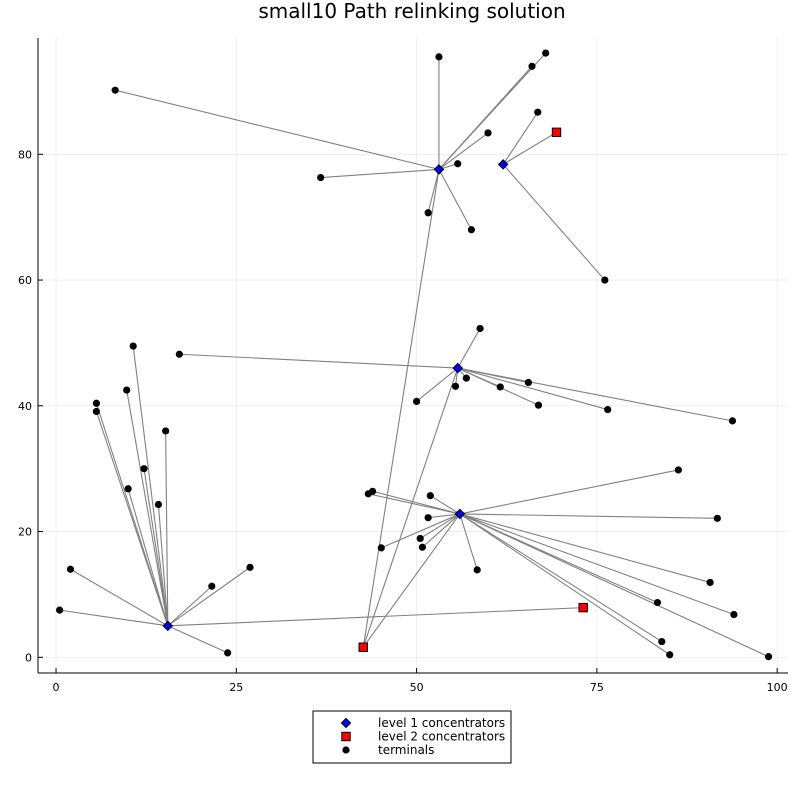 This screenshot has height=800, width=799. Describe the element at coordinates (25, 280) in the screenshot. I see `y-tick-label: 60` at that location.